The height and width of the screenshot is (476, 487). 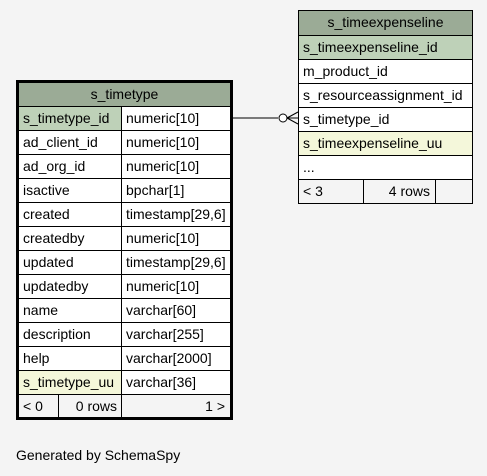 What do you see at coordinates (41, 310) in the screenshot?
I see `column-name: name` at bounding box center [41, 310].